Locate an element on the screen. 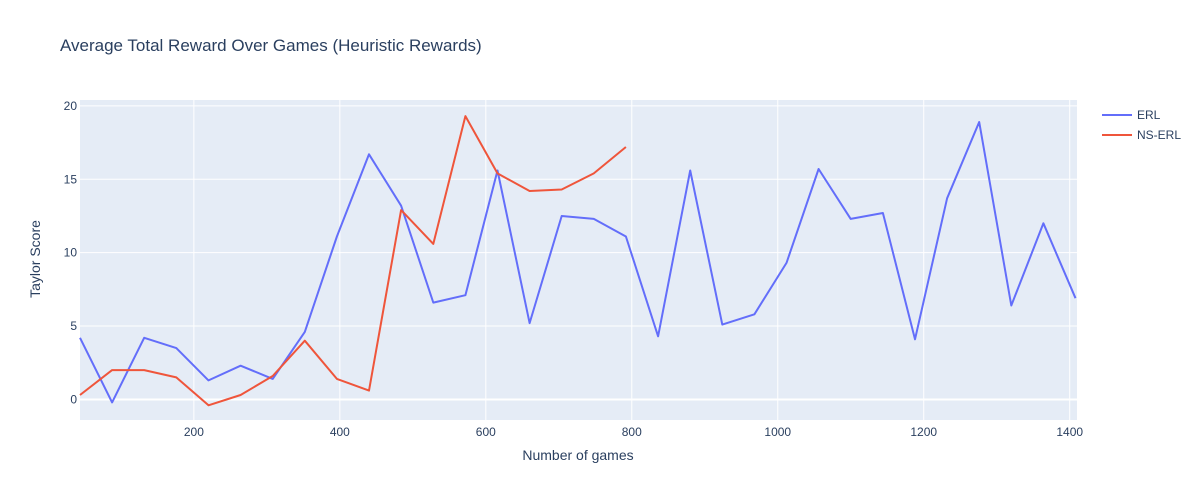 Image resolution: width=1200 pixels, height=500 pixels. x-tick-label: 200 is located at coordinates (194, 432).